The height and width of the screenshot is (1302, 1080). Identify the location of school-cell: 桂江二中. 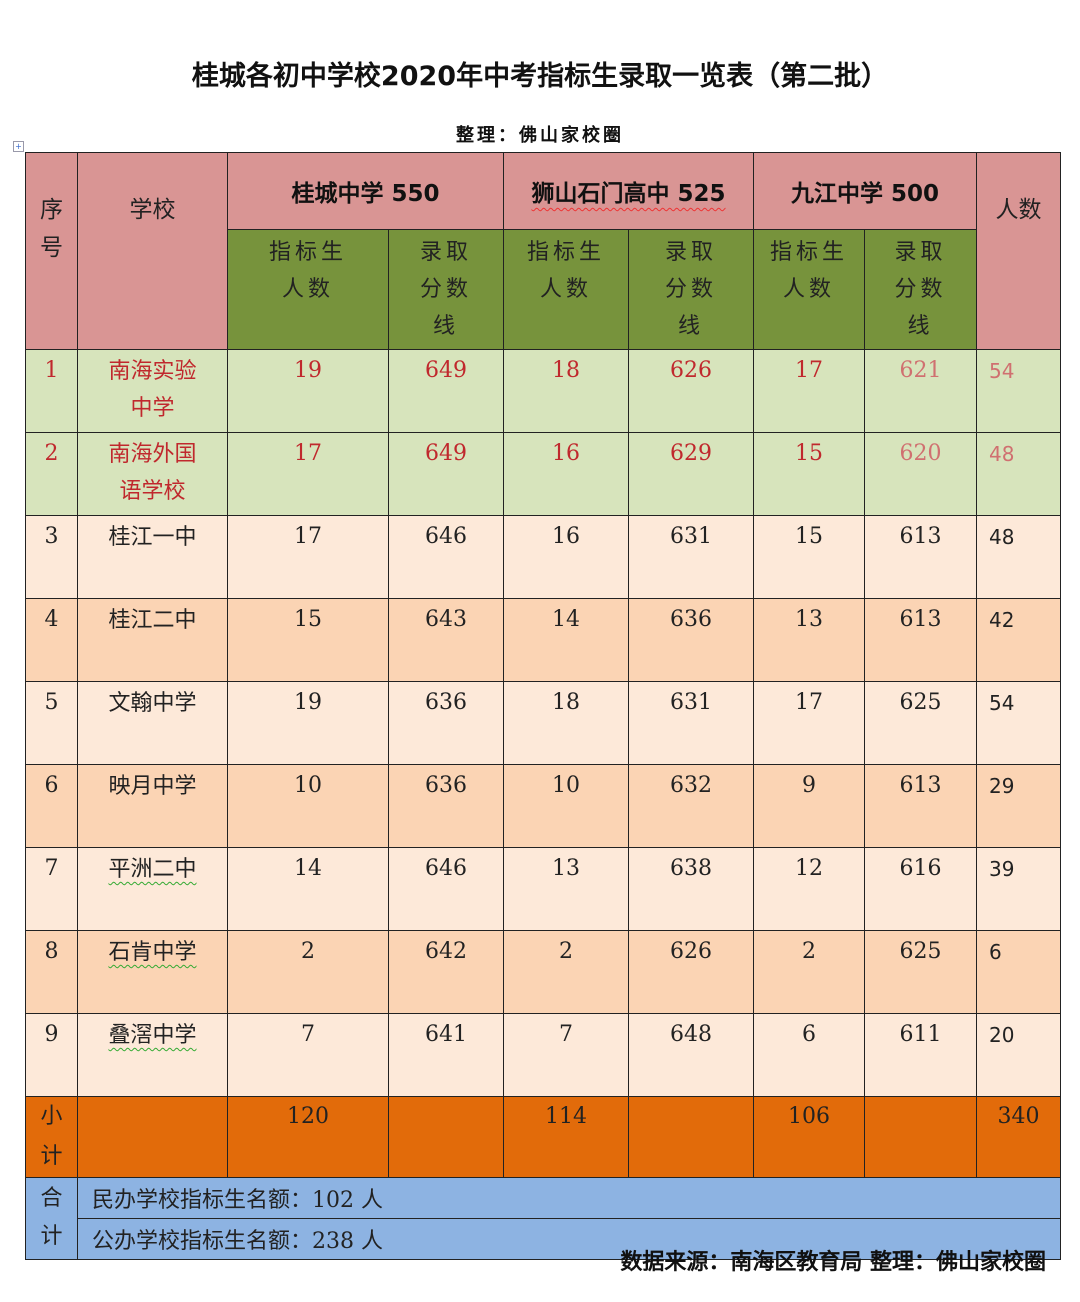
(152, 640).